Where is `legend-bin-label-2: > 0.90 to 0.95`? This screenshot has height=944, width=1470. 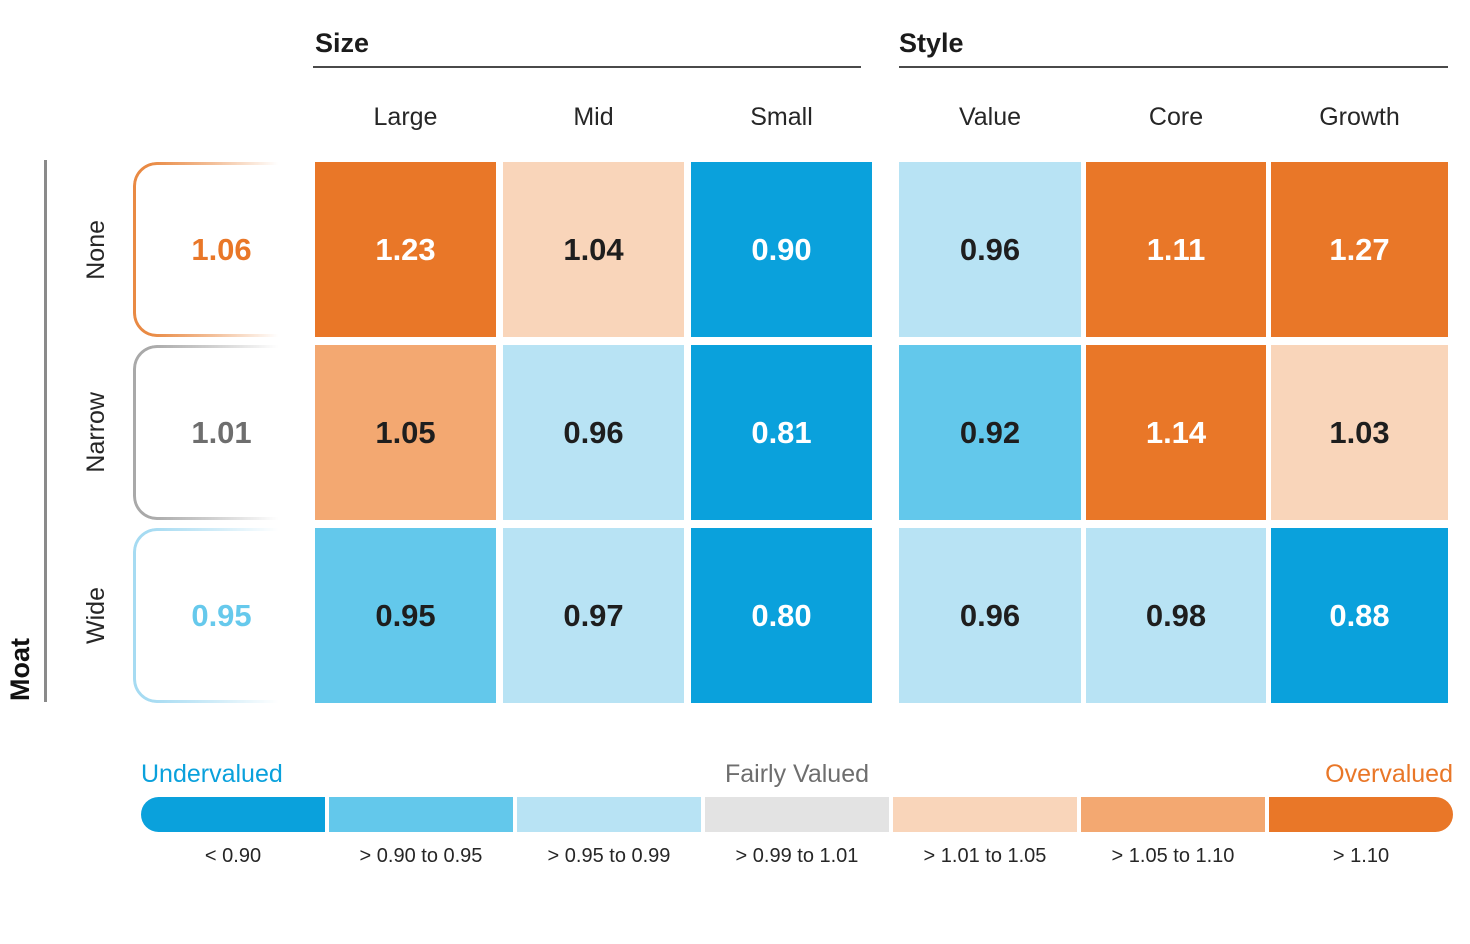
legend-bin-label-2: > 0.90 to 0.95 is located at coordinates (421, 856).